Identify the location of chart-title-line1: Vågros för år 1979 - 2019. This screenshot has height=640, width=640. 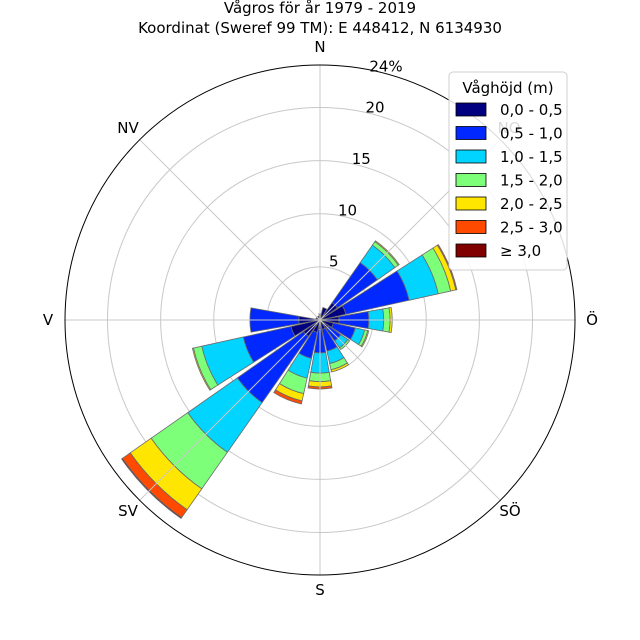
(320, 8).